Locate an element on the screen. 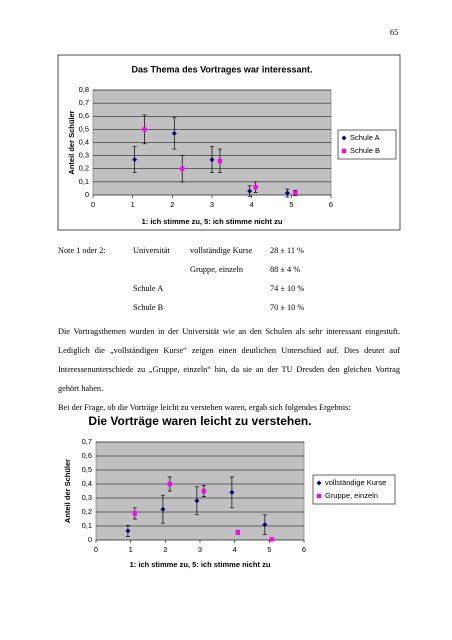  notes-label: Note 1 oder 2: is located at coordinates (82, 250).